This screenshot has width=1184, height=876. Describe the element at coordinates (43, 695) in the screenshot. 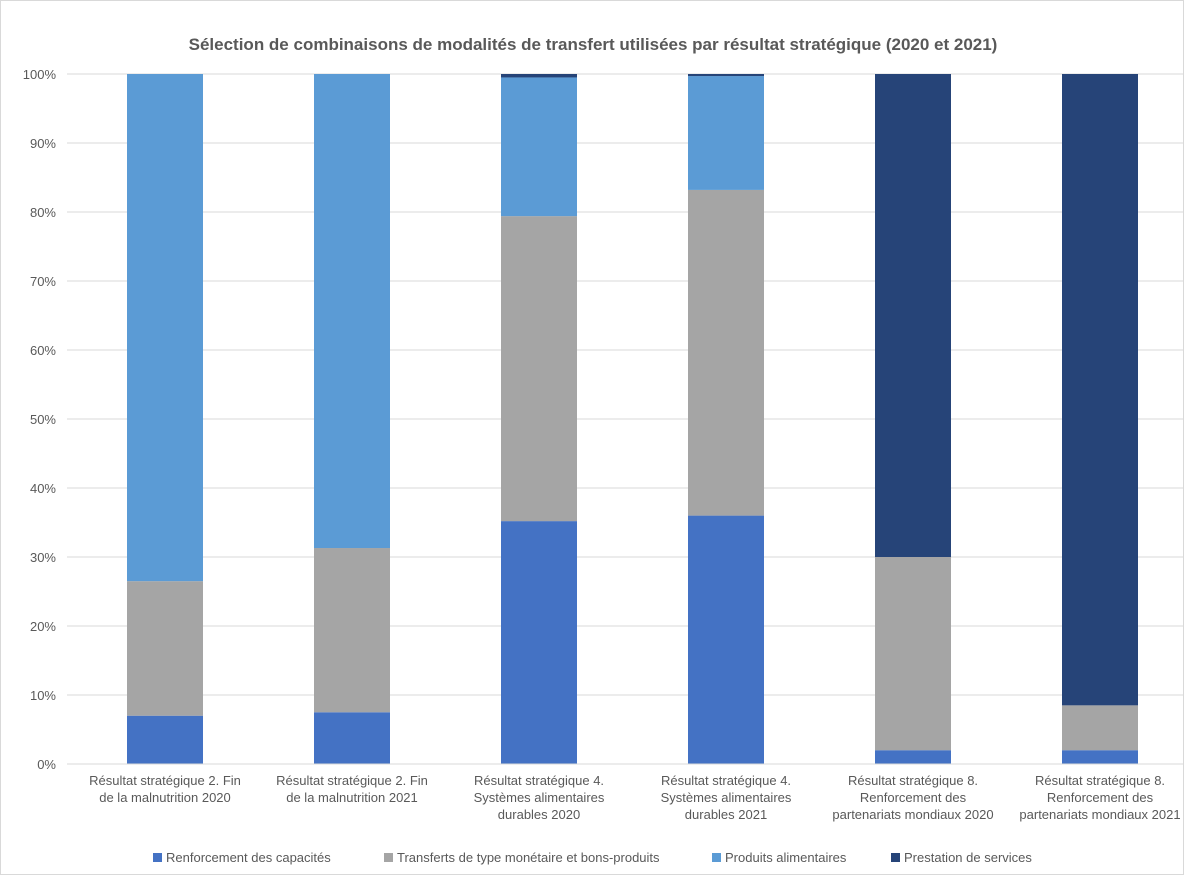

I see `y-tick-label: 10%` at that location.